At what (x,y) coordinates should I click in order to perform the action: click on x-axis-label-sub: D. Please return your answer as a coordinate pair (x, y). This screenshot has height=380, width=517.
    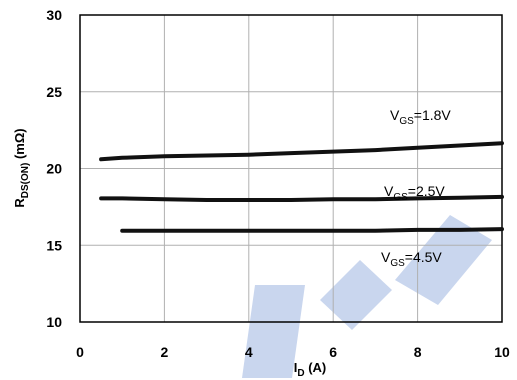
    Looking at the image, I should click on (300, 373).